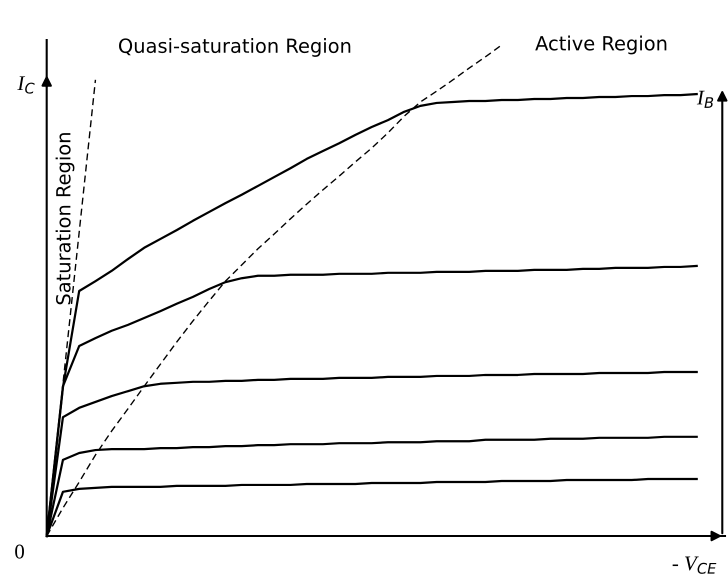 The height and width of the screenshot is (575, 728). I want to click on text: 0, so click(19, 551).